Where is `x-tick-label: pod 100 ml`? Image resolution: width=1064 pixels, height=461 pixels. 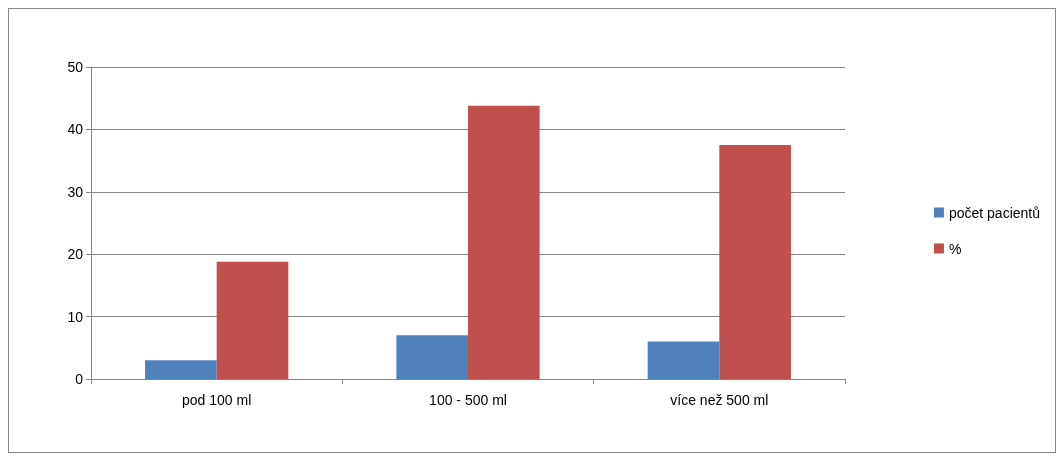 x-tick-label: pod 100 ml is located at coordinates (217, 400).